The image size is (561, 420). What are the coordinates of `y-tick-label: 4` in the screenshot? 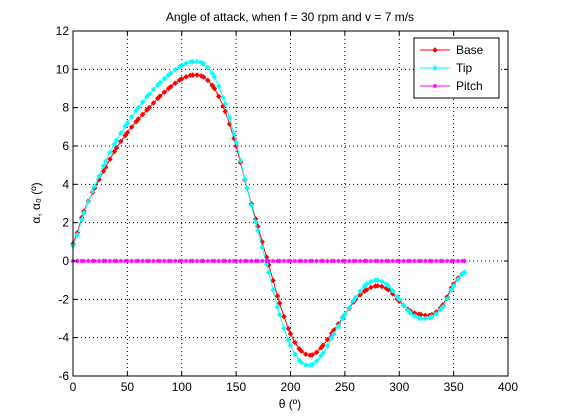 It's located at (65, 184).